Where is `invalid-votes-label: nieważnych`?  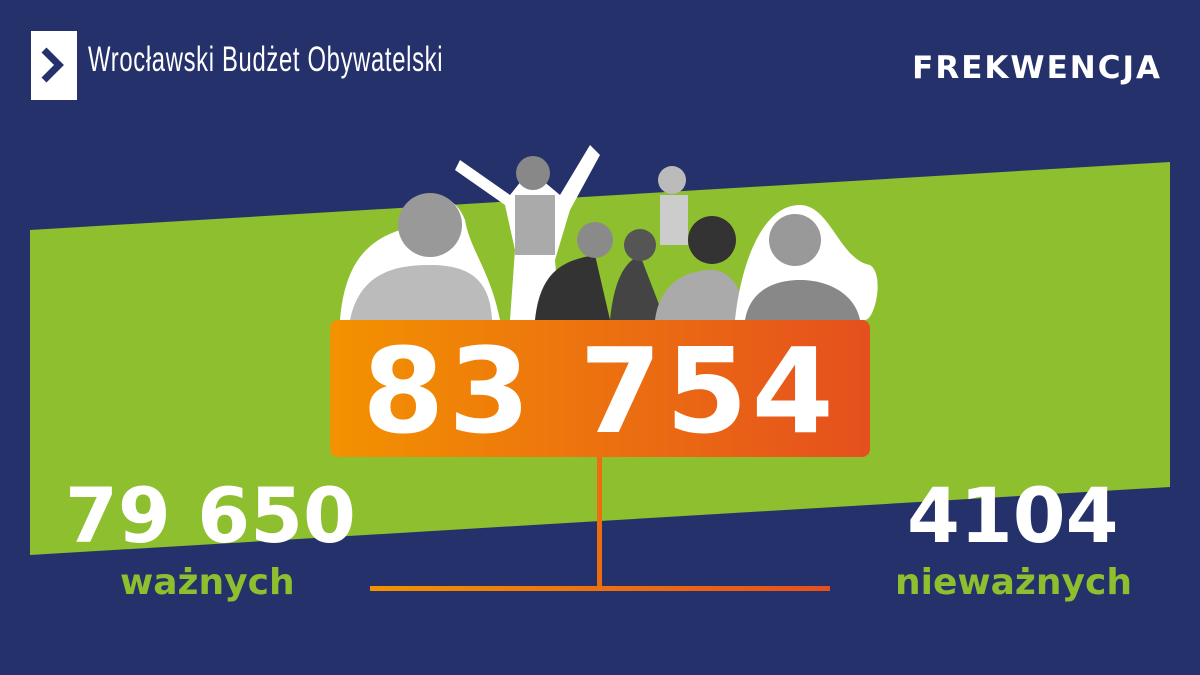 invalid-votes-label: nieważnych is located at coordinates (1013, 582).